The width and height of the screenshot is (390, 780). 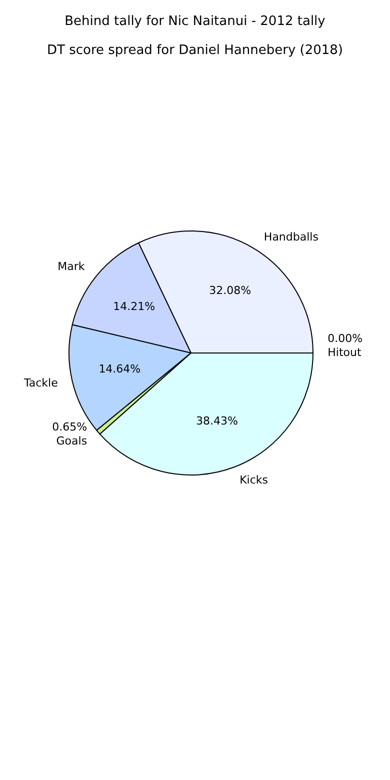 What do you see at coordinates (254, 480) in the screenshot?
I see `slice-label: Kicks` at bounding box center [254, 480].